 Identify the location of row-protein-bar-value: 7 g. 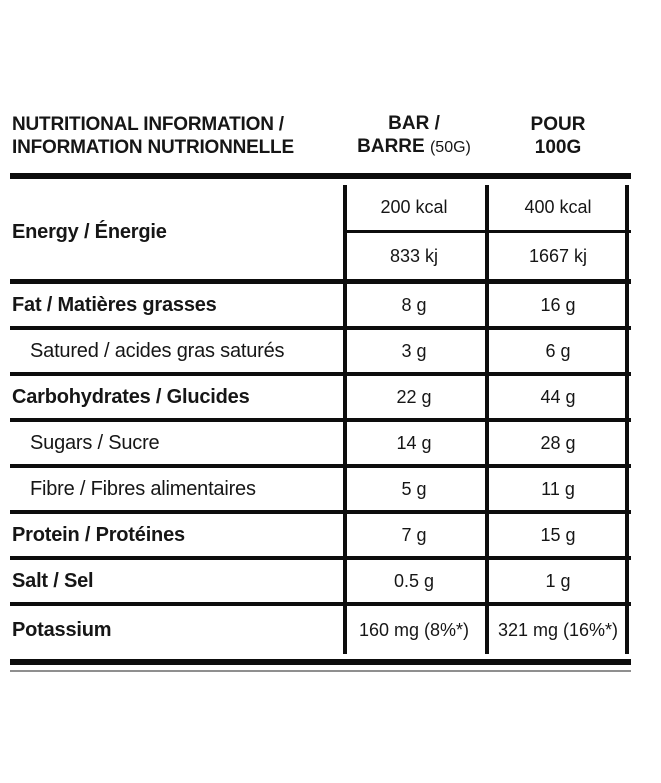
(414, 534).